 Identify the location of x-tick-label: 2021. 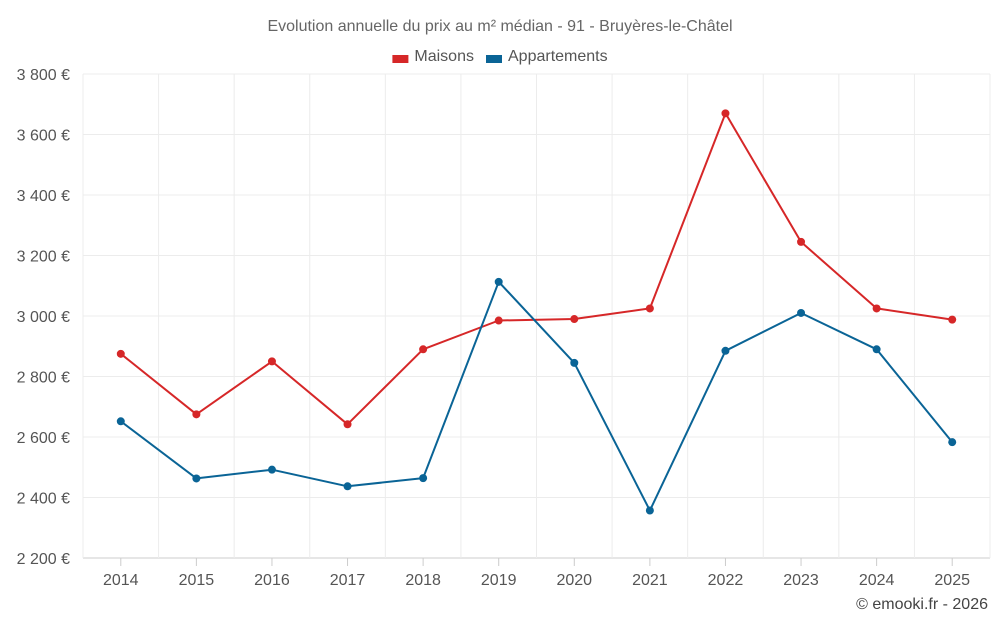
(650, 580).